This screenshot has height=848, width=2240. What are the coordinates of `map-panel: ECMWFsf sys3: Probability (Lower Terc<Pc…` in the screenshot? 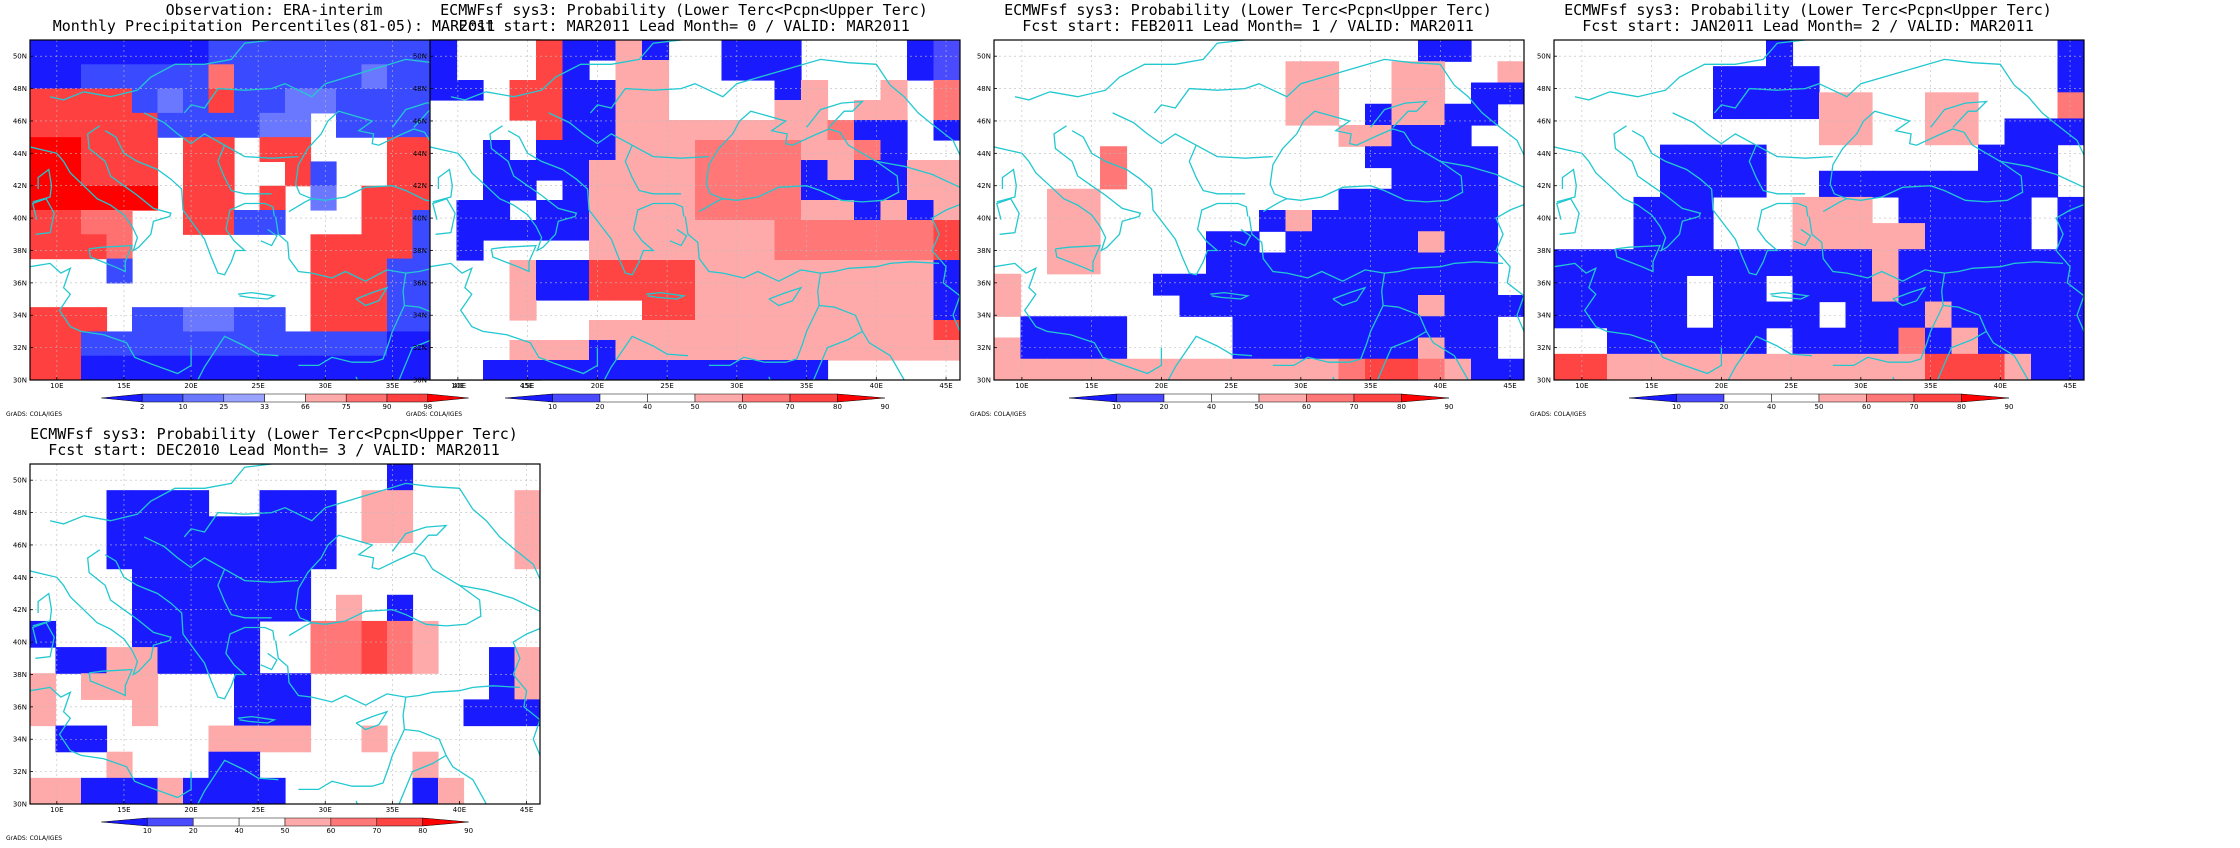 It's located at (274, 636).